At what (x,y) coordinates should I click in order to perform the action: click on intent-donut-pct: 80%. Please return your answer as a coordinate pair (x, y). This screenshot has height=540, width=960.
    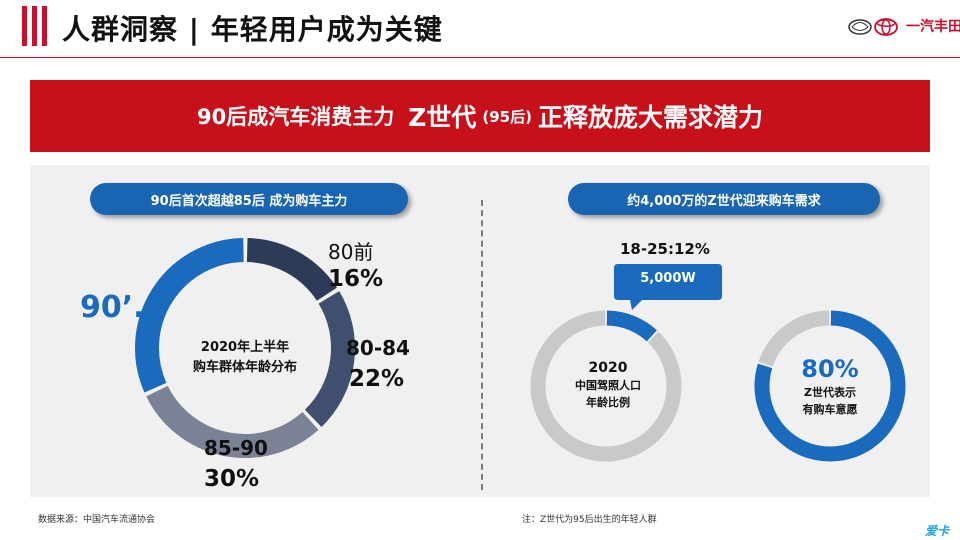
    Looking at the image, I should click on (830, 369).